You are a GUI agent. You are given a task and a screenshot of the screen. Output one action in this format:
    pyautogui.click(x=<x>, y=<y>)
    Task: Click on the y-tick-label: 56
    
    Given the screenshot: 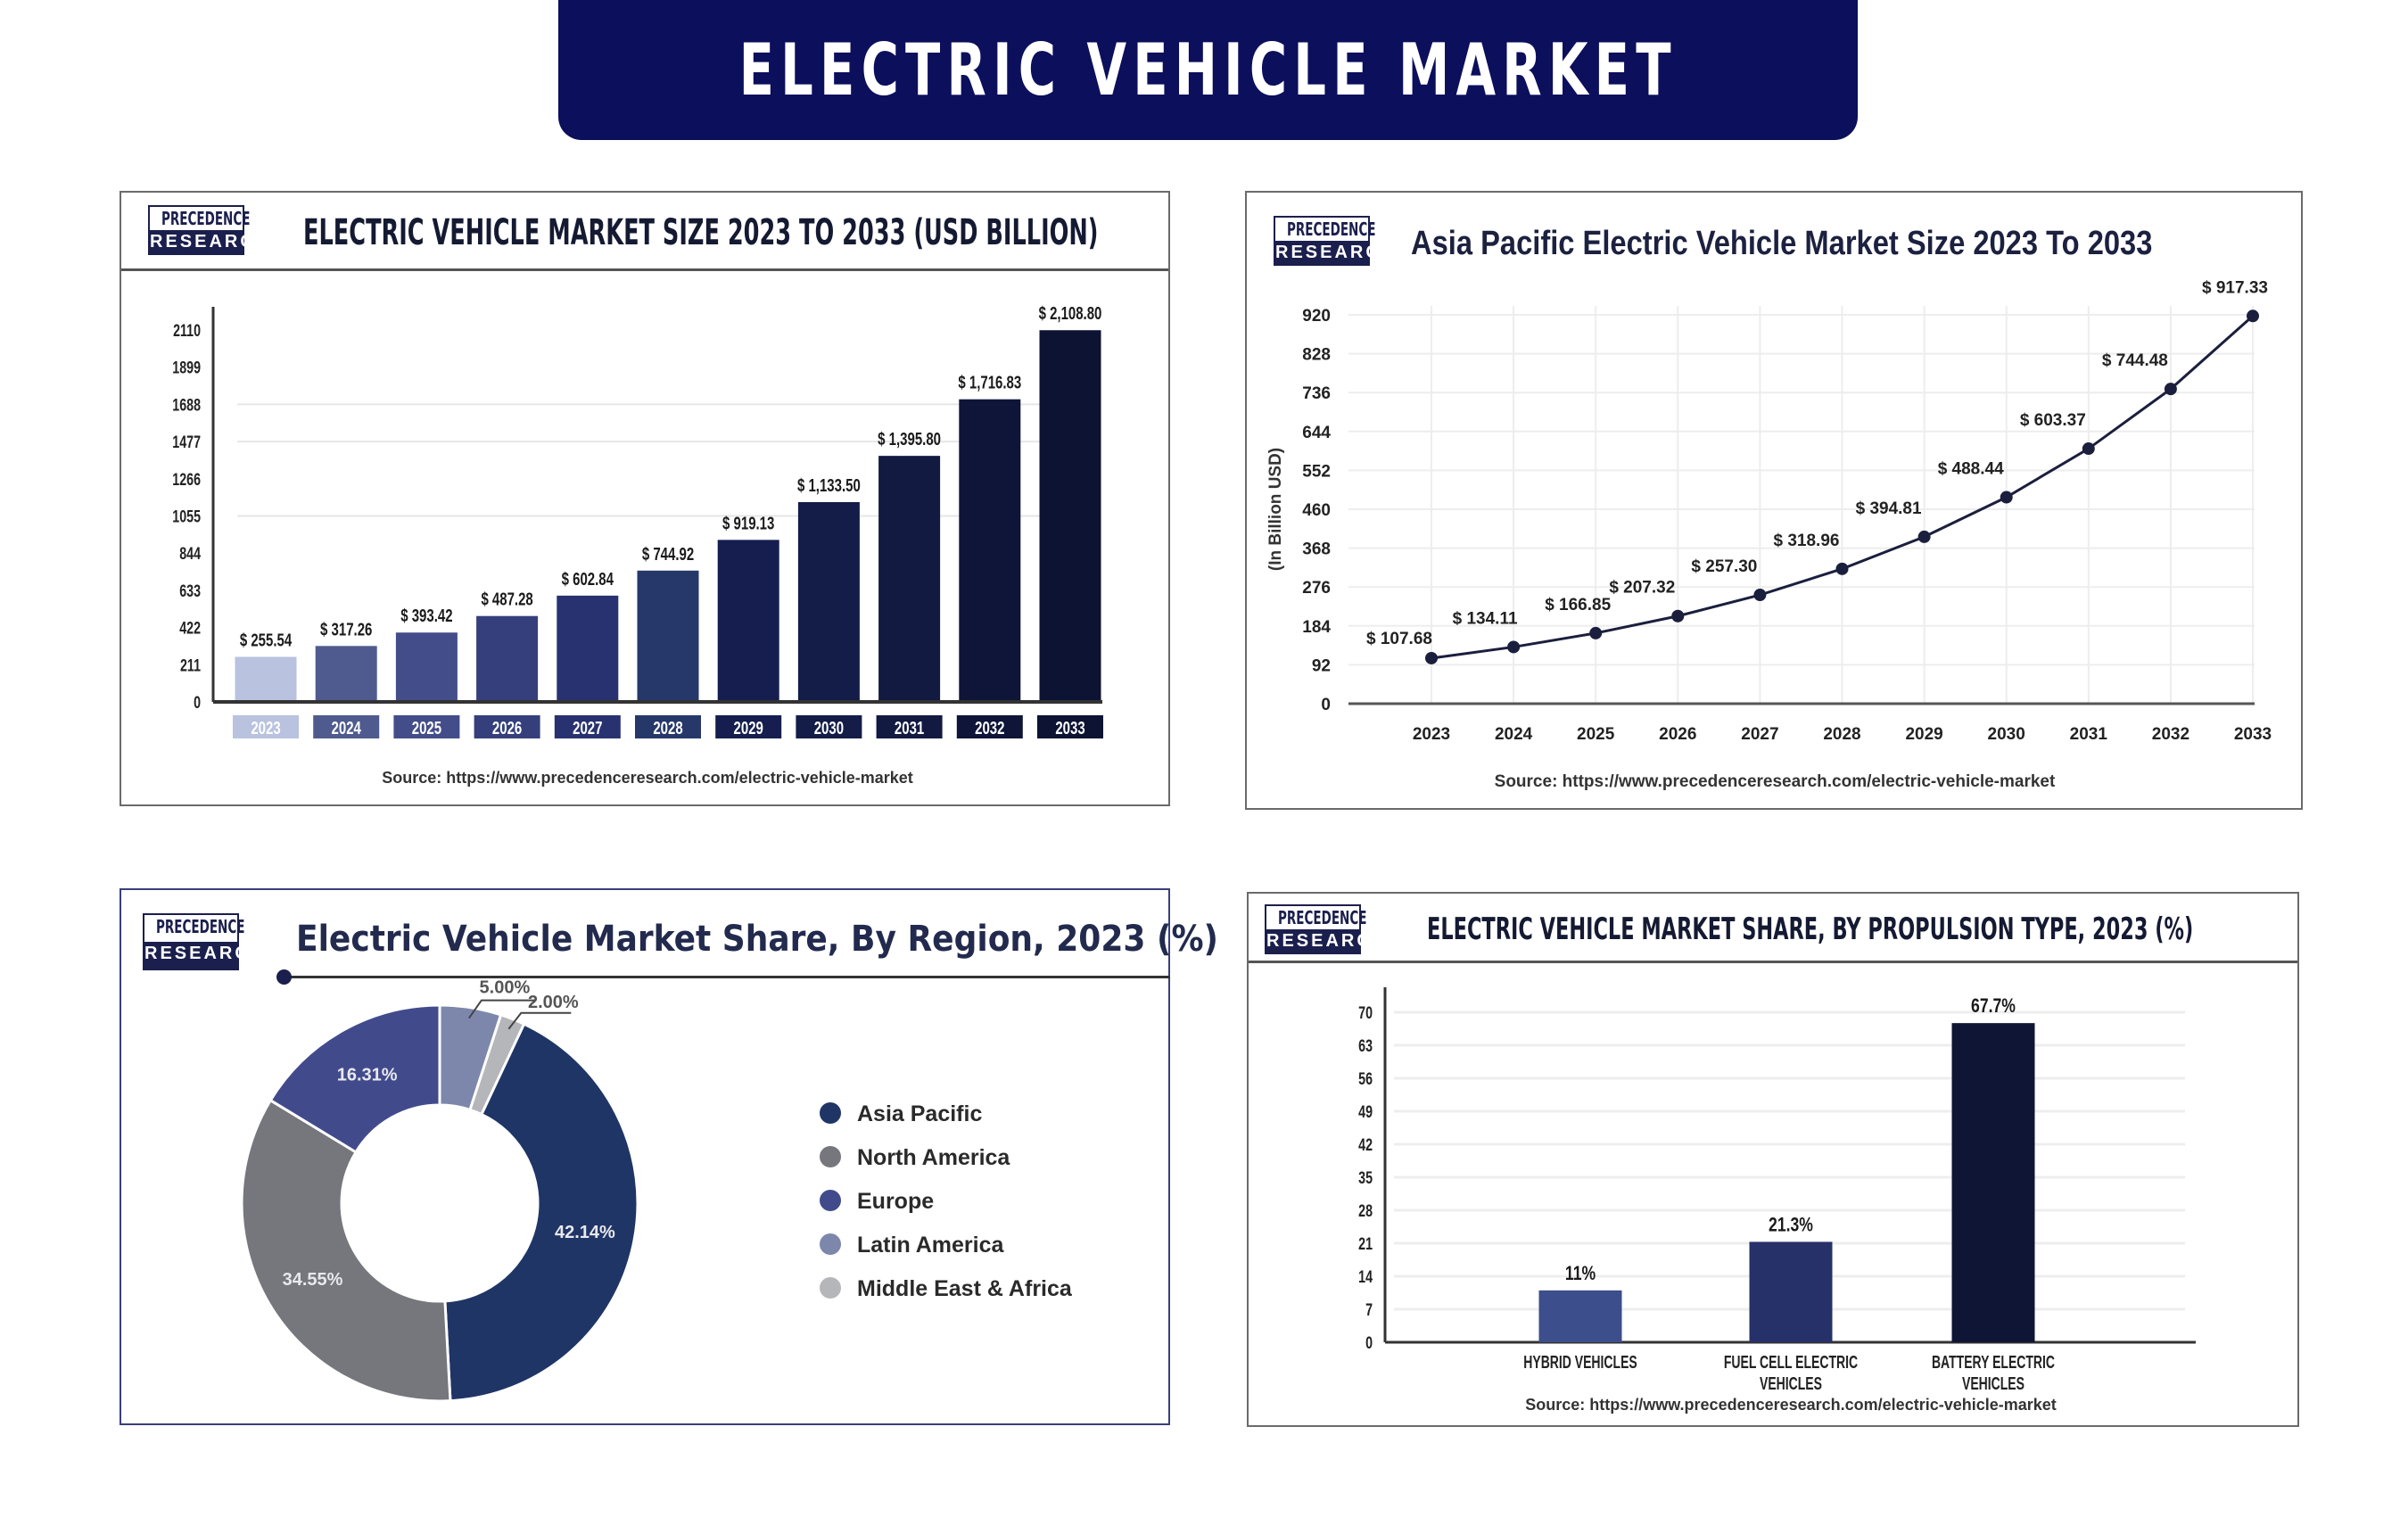 What is the action you would take?
    pyautogui.click(x=1365, y=1078)
    